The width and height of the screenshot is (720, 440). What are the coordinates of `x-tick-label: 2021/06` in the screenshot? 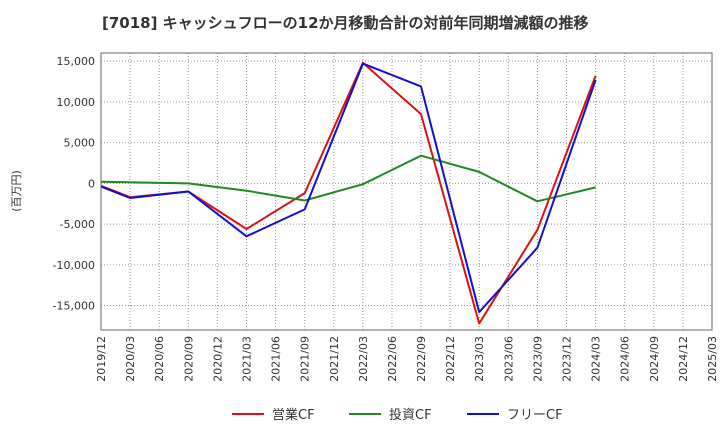 It's located at (276, 359).